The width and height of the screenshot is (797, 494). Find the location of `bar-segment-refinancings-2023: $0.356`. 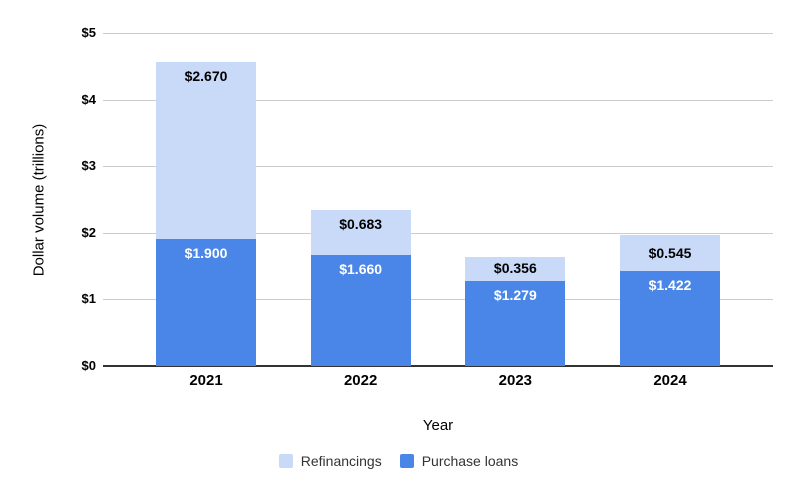

bar-segment-refinancings-2023: $0.356 is located at coordinates (515, 269).